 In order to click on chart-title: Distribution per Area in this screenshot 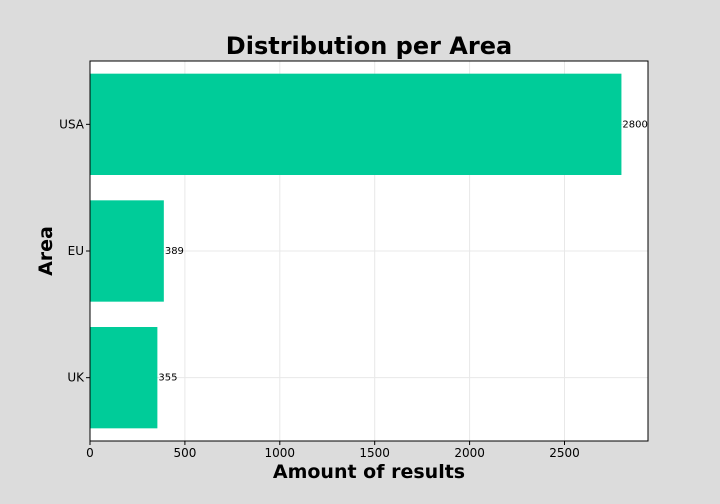, I will do `click(369, 46)`.